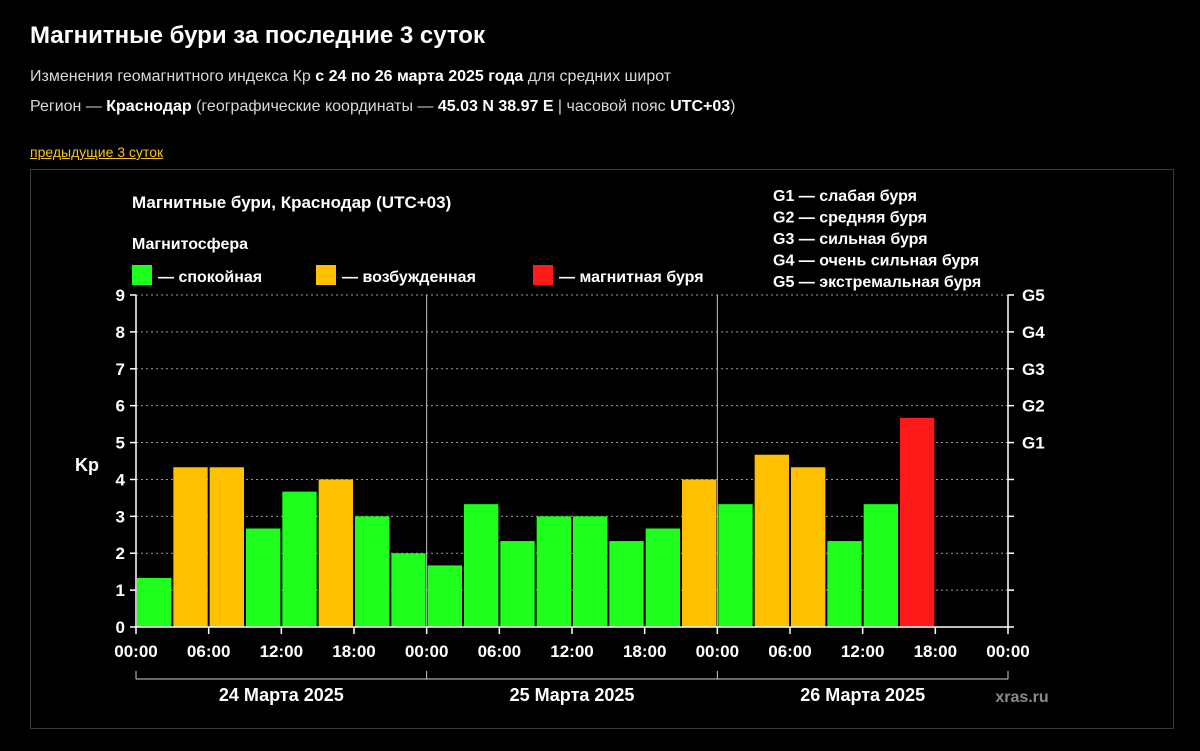 The image size is (1200, 751). I want to click on y-tick-label: 4, so click(121, 479).